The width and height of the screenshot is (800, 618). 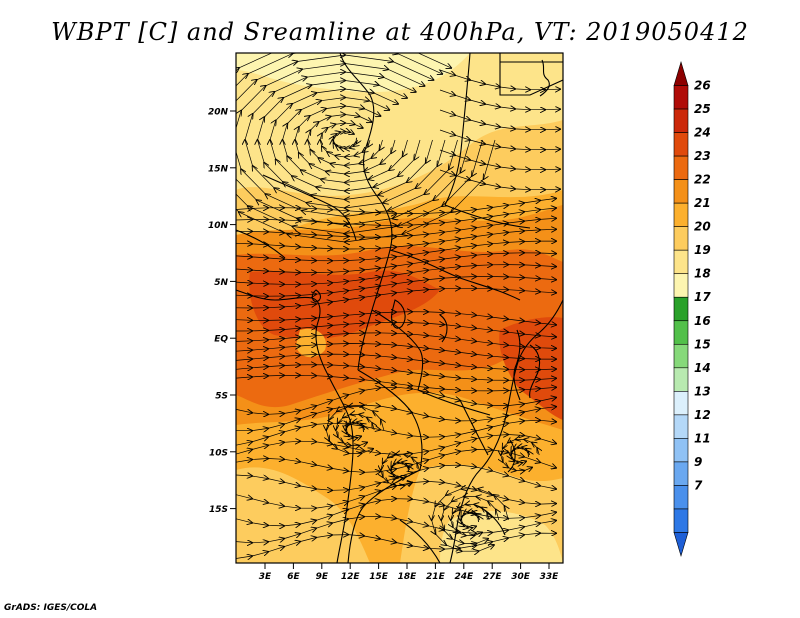 I want to click on lon-tick-label: 24E, so click(x=464, y=577).